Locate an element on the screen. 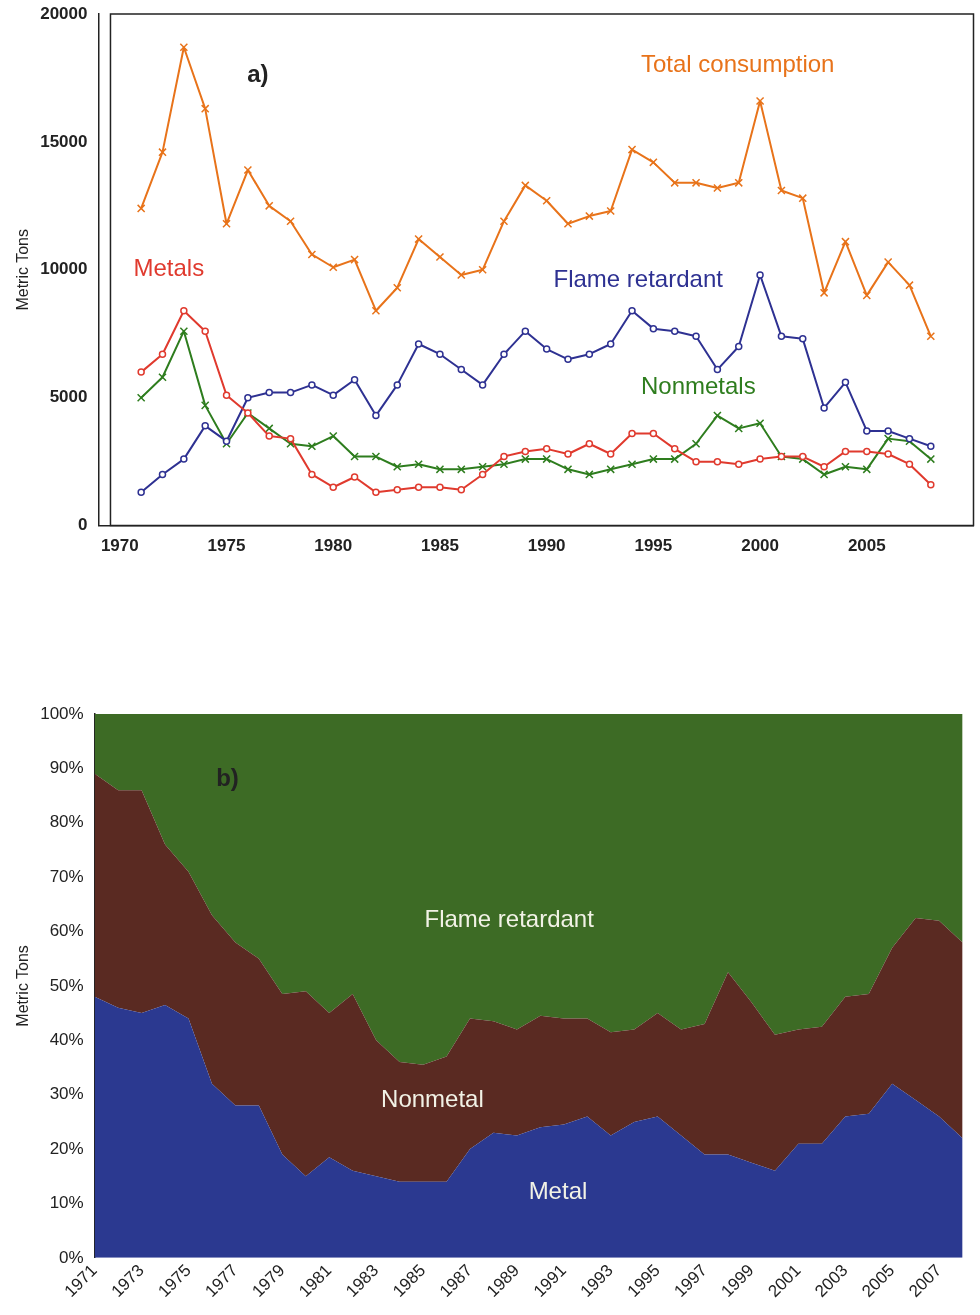  series-label: Metals is located at coordinates (169, 268).